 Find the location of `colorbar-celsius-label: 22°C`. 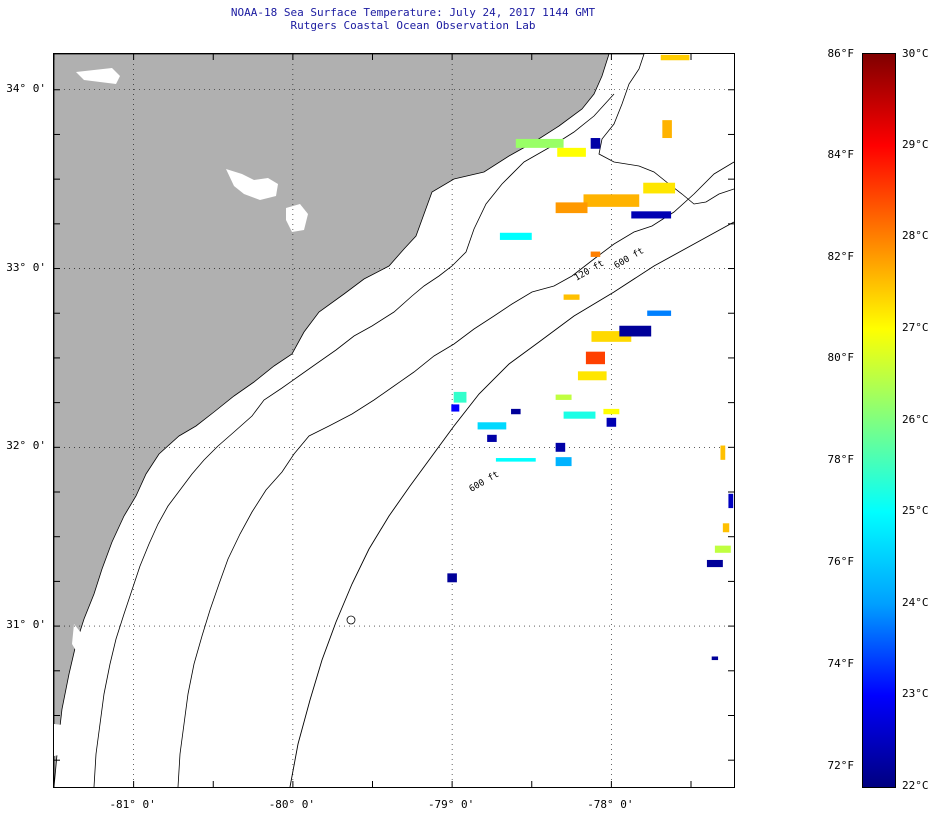

colorbar-celsius-label: 22°C is located at coordinates (915, 785).